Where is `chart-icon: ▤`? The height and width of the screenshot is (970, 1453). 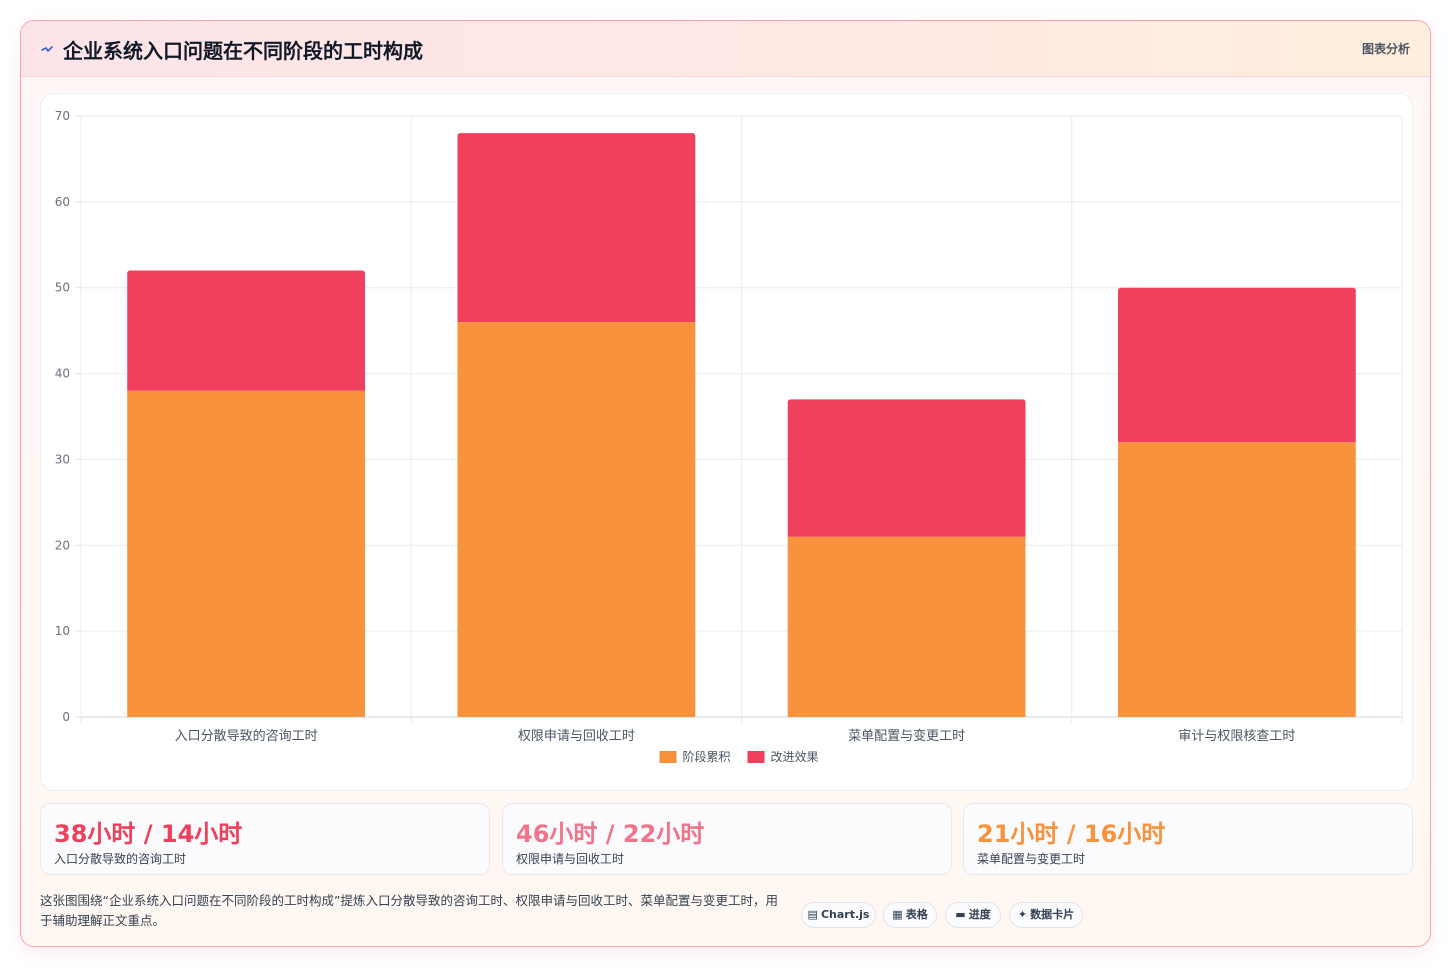
chart-icon: ▤ is located at coordinates (812, 914).